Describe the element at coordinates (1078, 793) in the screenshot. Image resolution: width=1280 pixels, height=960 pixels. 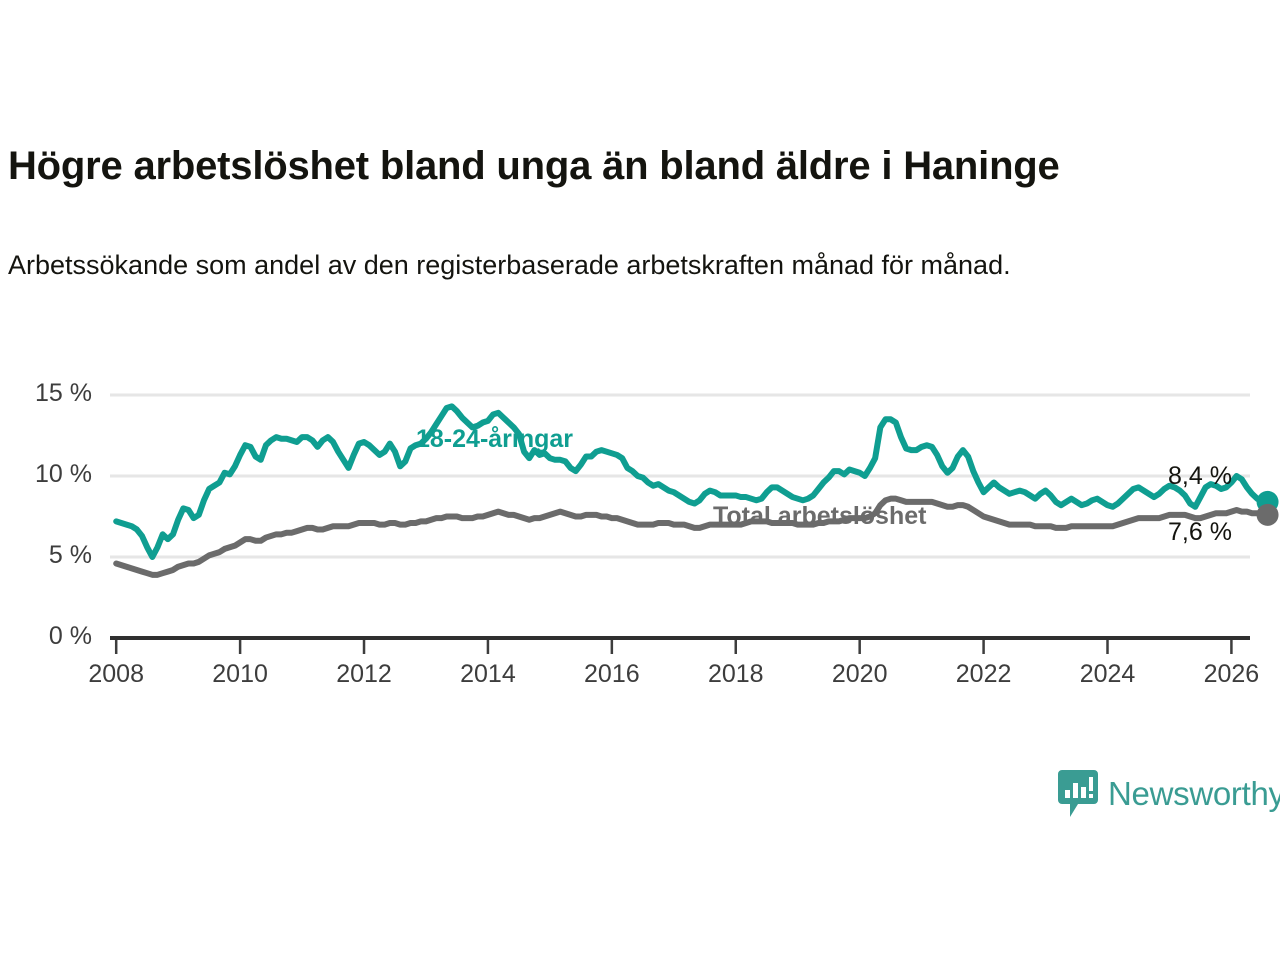
I see `bar-chart-speech-bubble-icon` at that location.